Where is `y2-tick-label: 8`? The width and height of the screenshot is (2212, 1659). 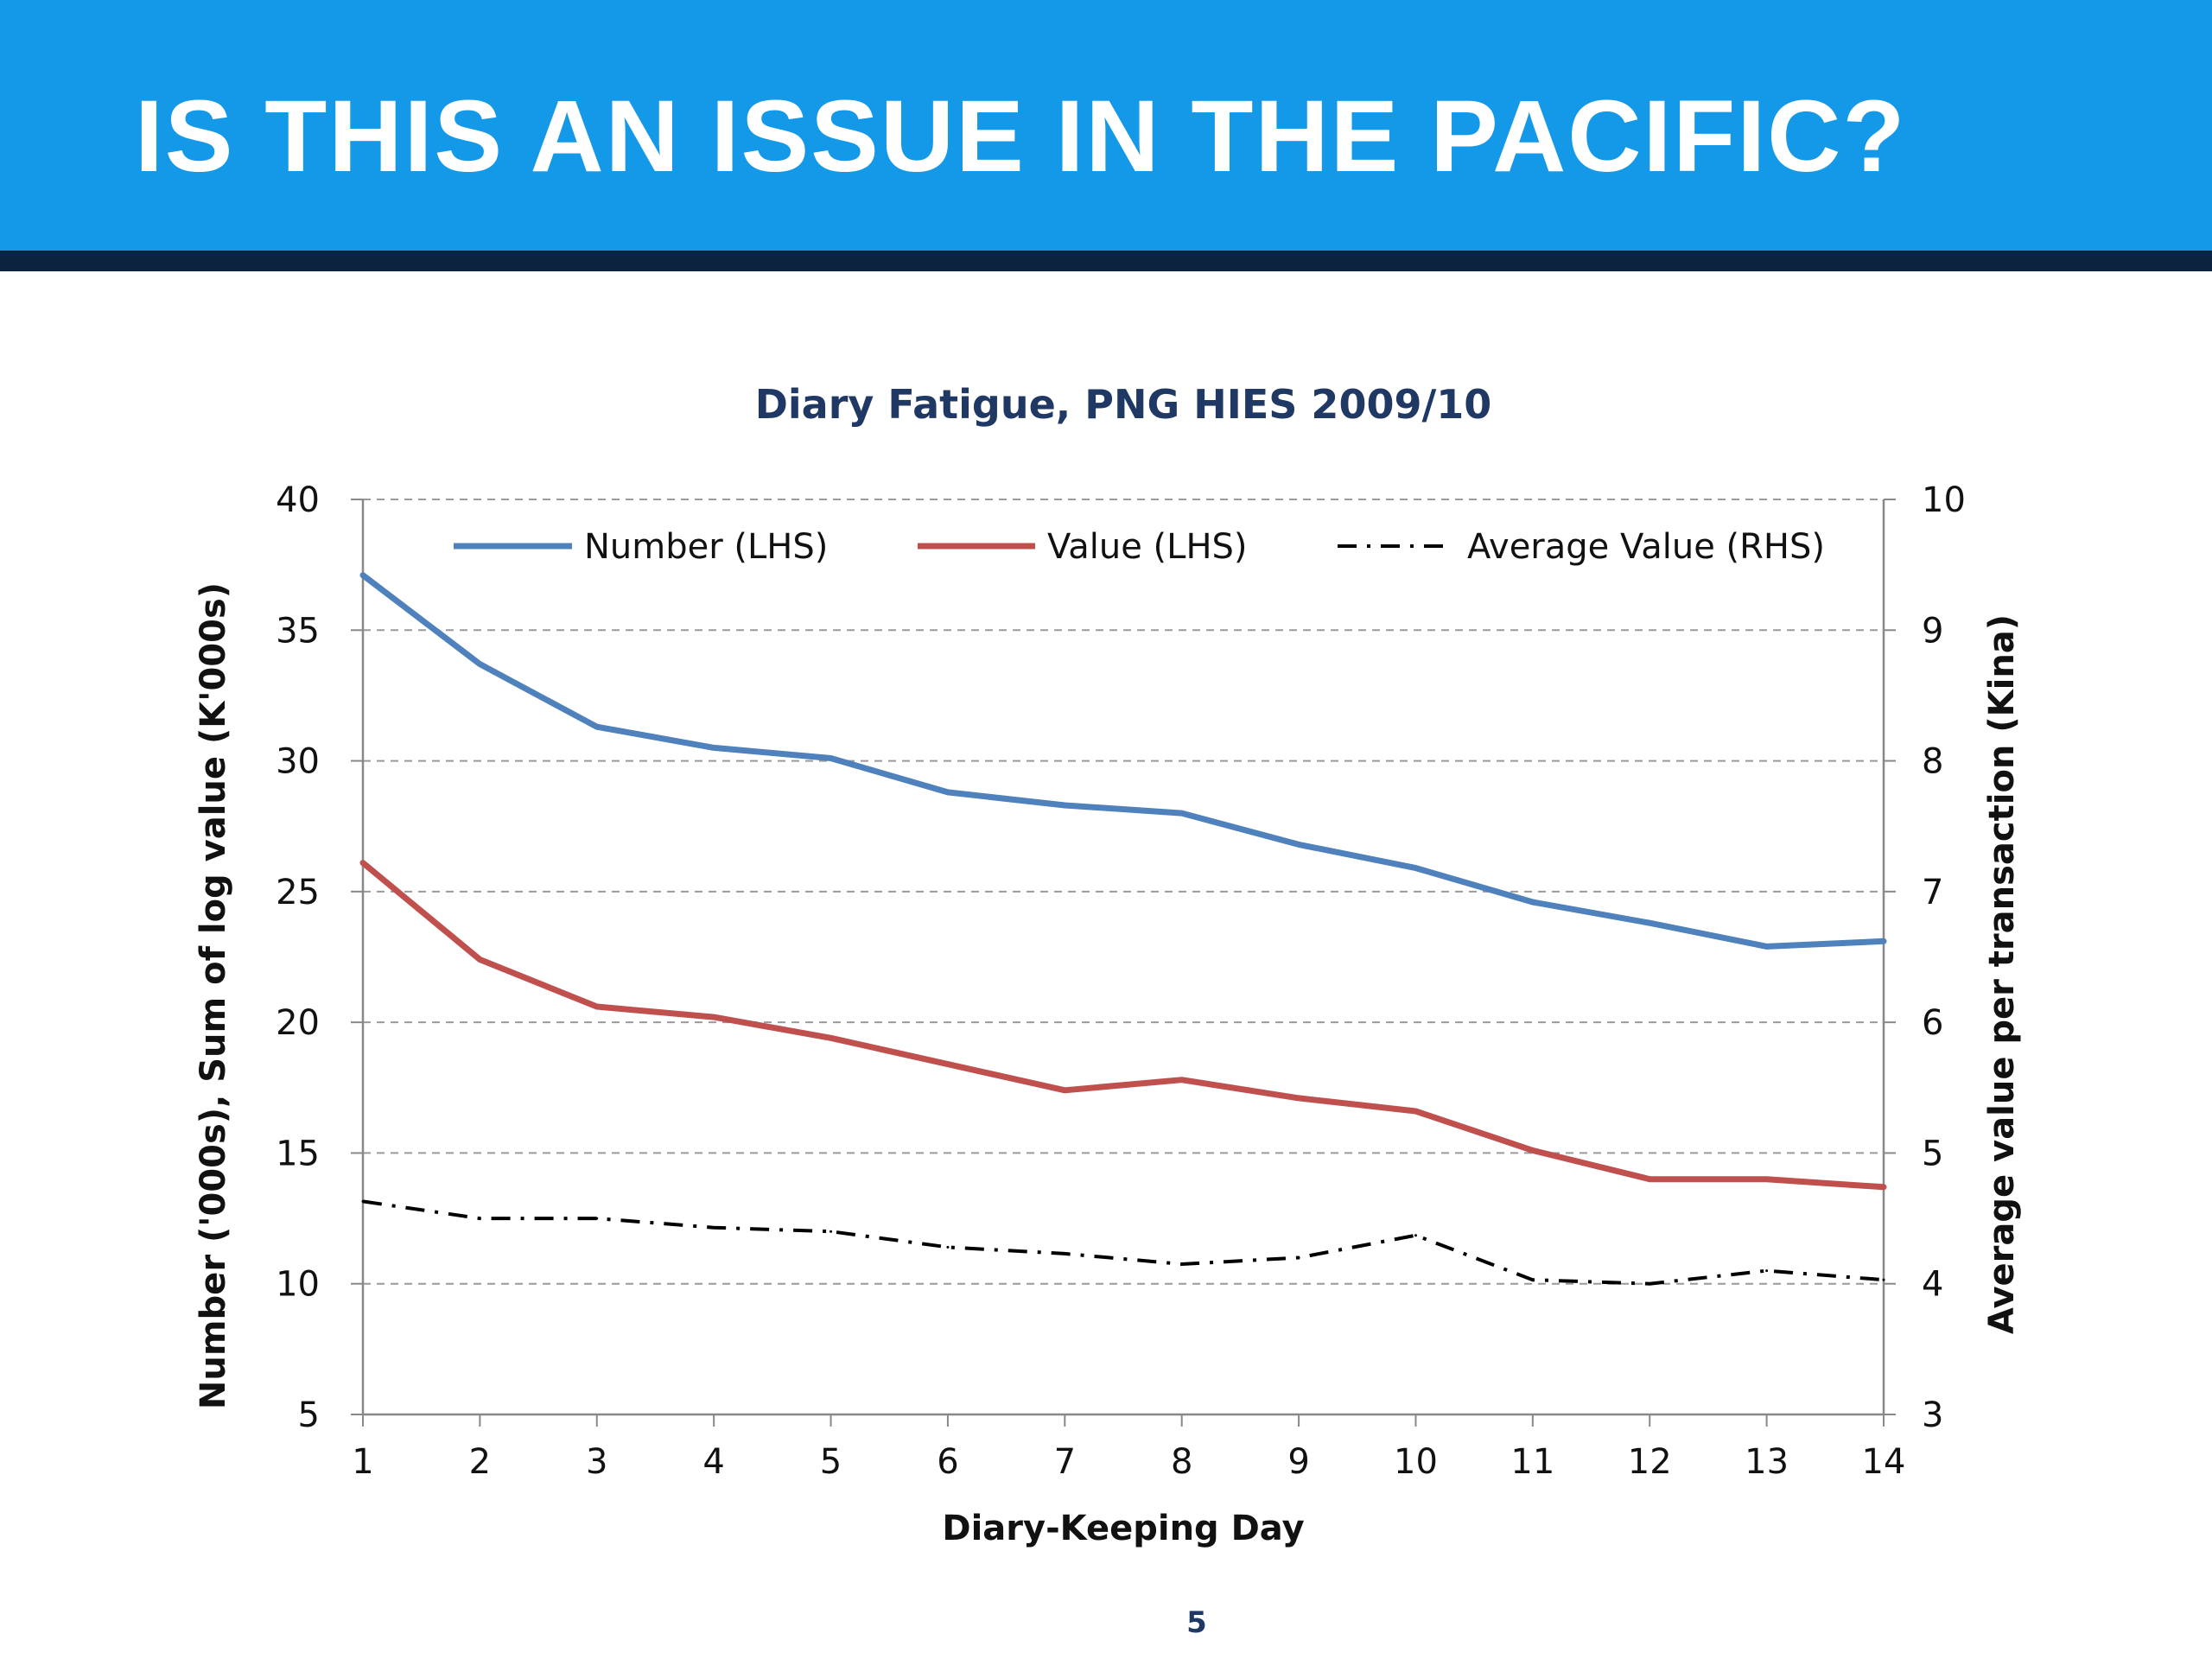
y2-tick-label: 8 is located at coordinates (1932, 762).